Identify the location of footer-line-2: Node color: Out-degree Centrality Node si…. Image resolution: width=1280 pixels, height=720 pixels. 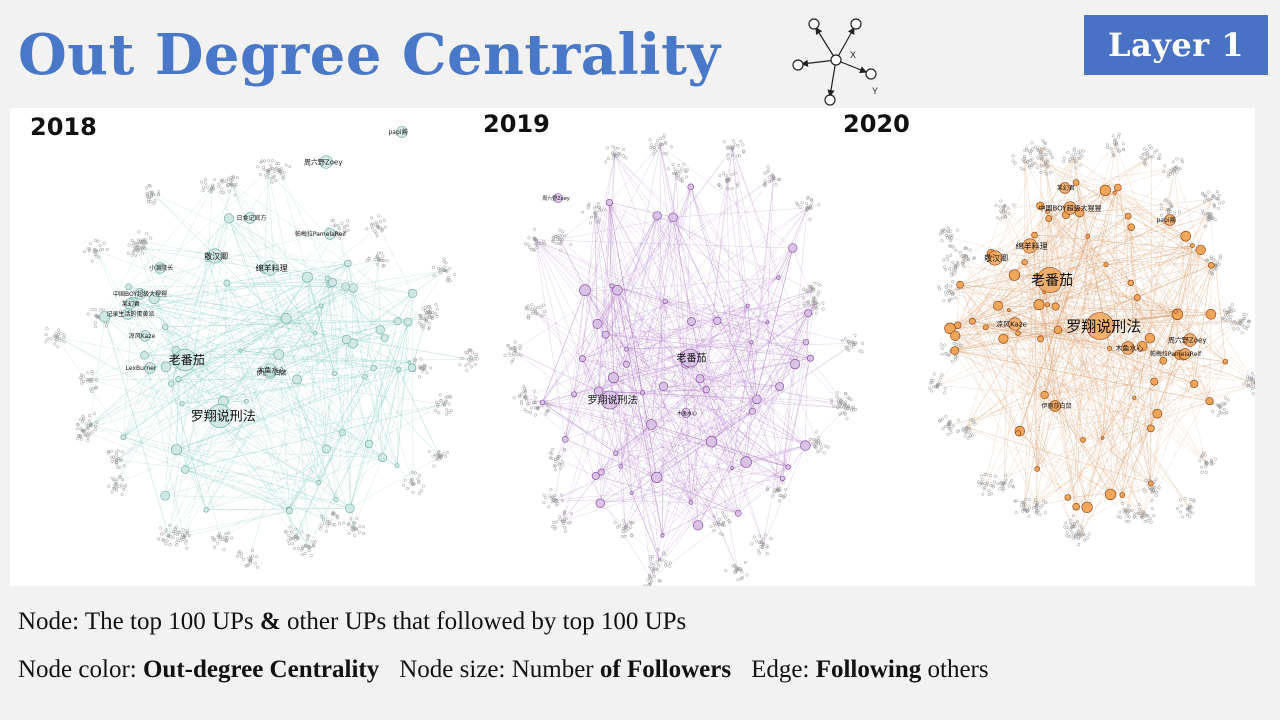
(503, 669).